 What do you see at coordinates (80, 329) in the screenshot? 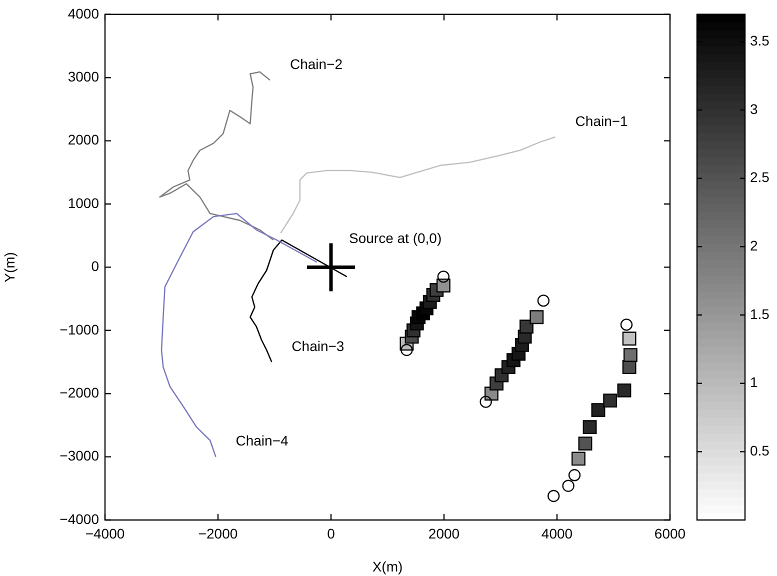
I see `y-tick-label: −1000` at bounding box center [80, 329].